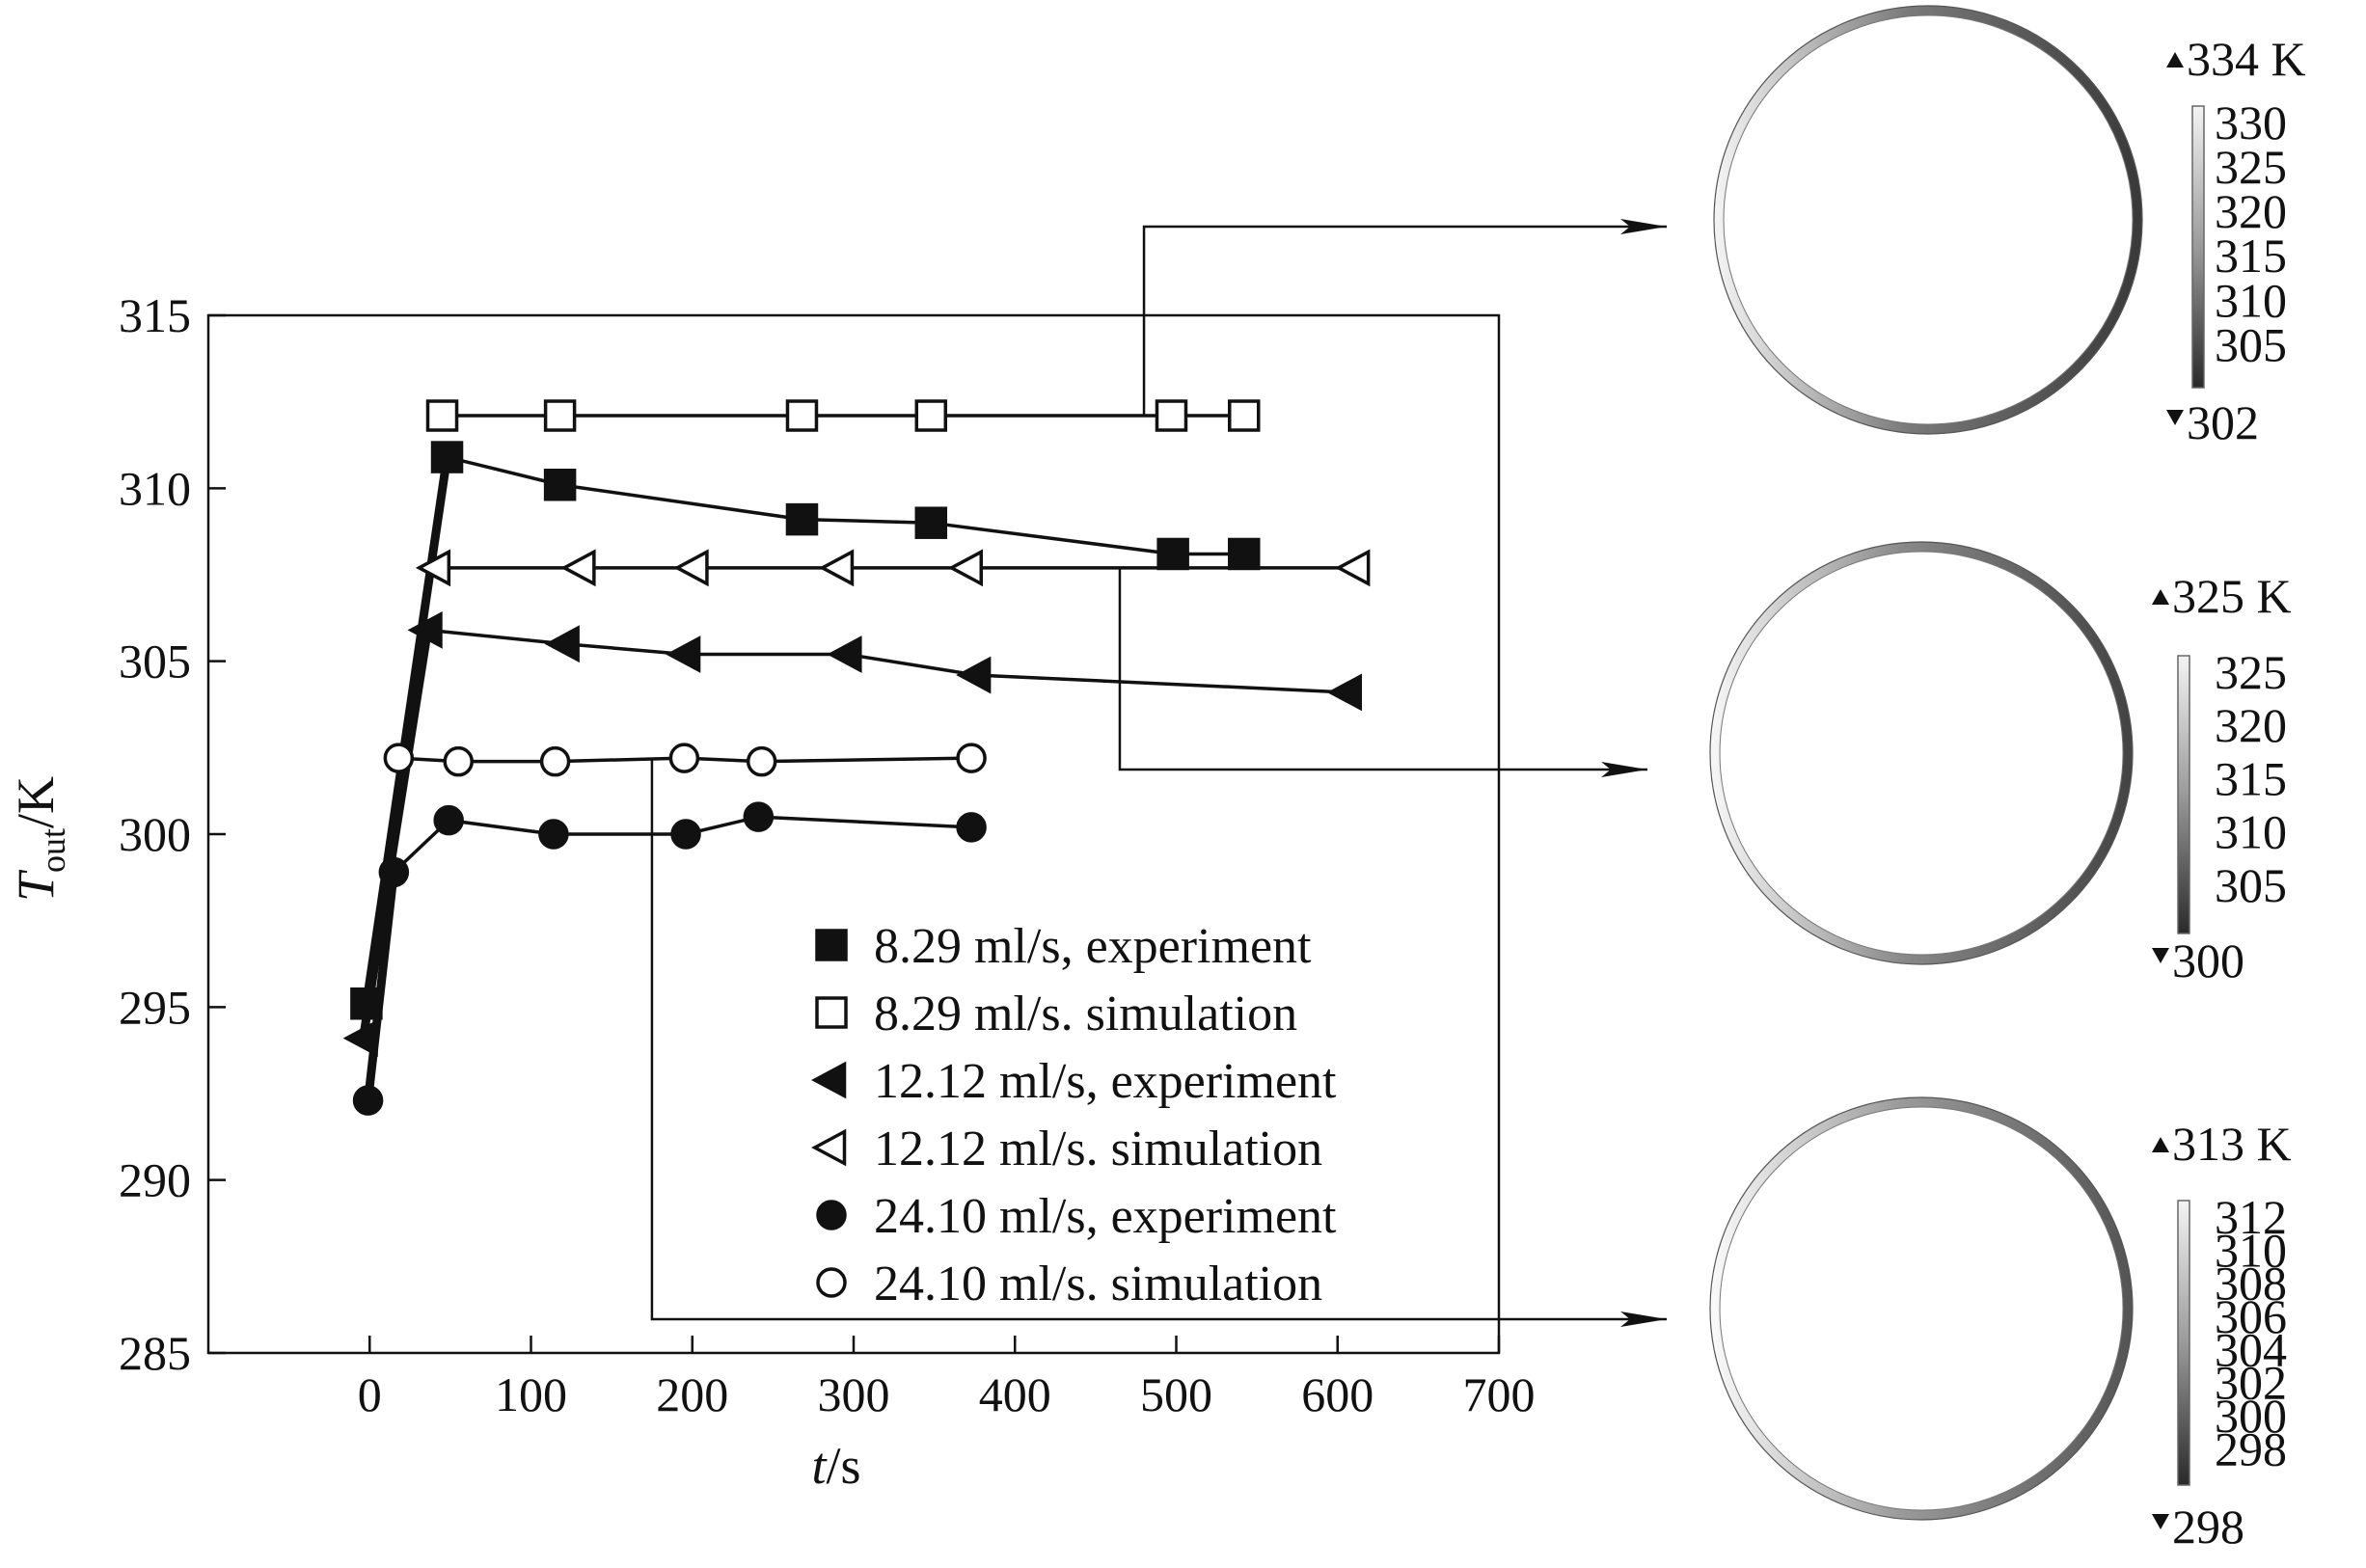 Image resolution: width=2366 pixels, height=1568 pixels. I want to click on legend-label-2: 12.12 ml/s, experiment, so click(1106, 1081).